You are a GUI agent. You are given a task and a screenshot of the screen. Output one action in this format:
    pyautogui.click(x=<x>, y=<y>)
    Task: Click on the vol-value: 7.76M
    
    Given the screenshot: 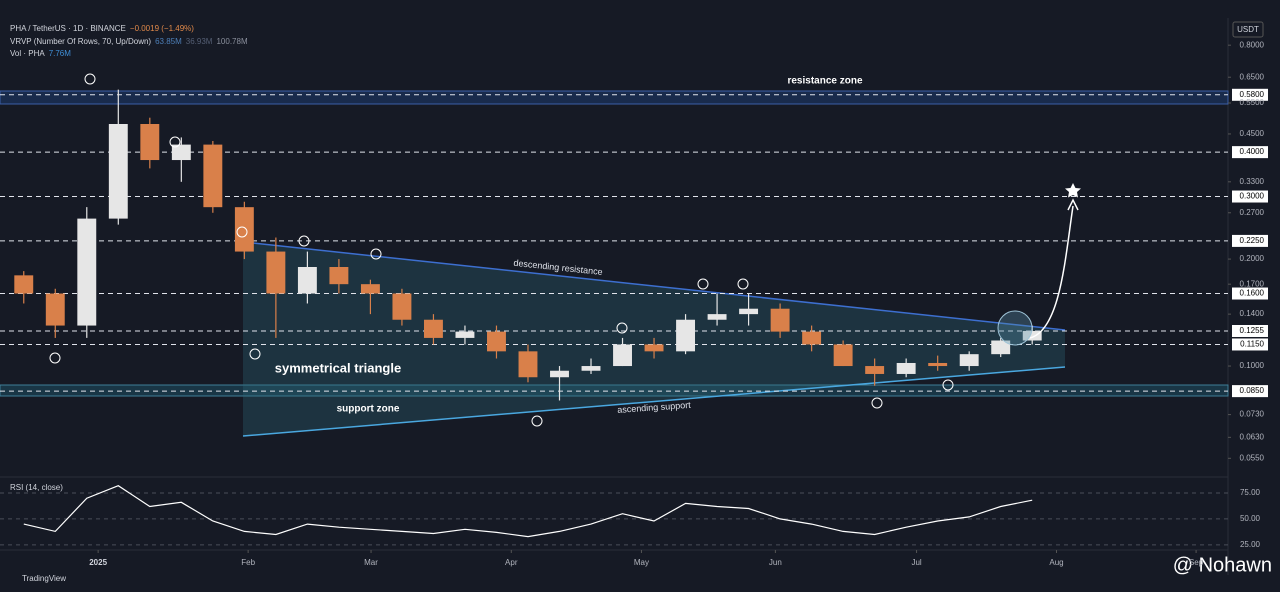 What is the action you would take?
    pyautogui.click(x=59, y=53)
    